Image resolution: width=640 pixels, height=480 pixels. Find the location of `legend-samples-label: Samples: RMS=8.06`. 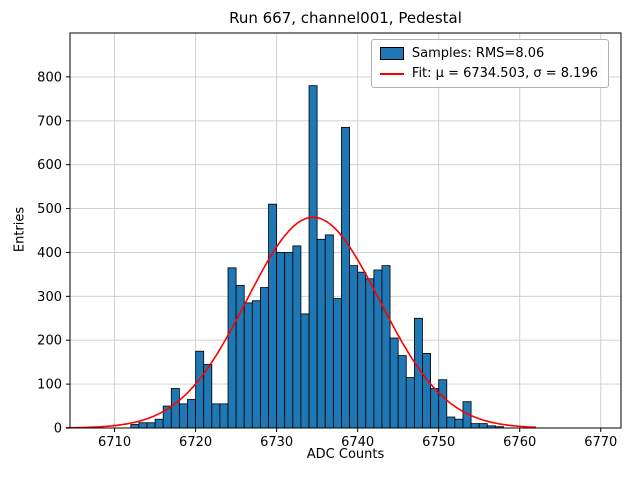

legend-samples-label: Samples: RMS=8.06 is located at coordinates (478, 53).